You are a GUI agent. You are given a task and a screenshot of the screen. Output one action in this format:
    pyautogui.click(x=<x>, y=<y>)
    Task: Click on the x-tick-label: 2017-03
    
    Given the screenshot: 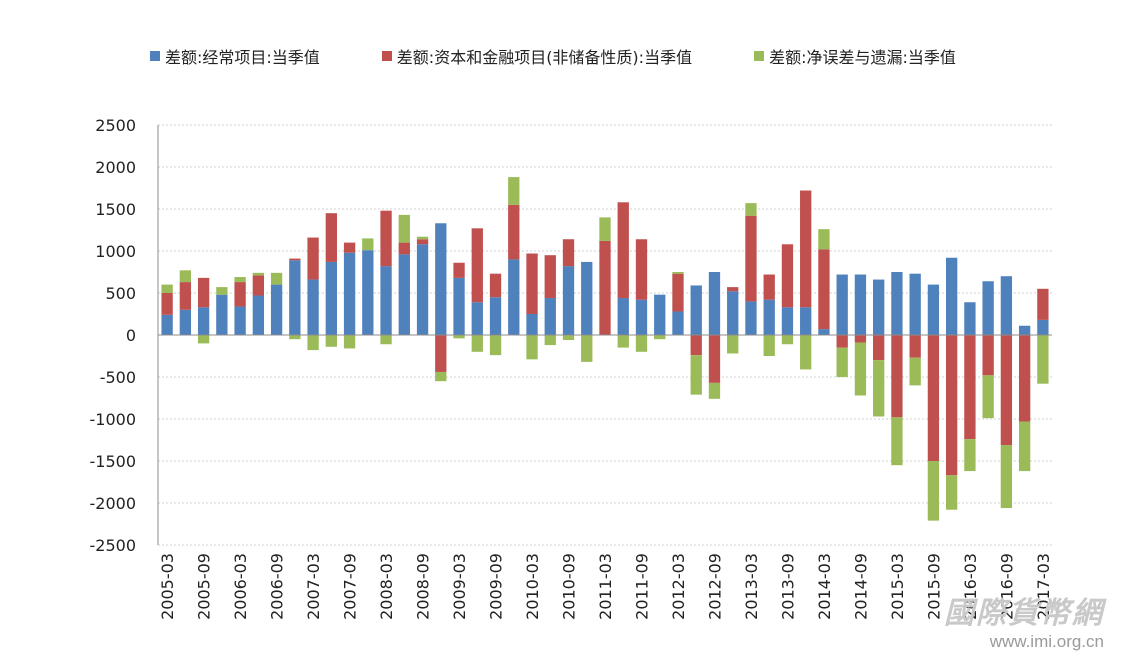 What is the action you would take?
    pyautogui.click(x=1043, y=586)
    